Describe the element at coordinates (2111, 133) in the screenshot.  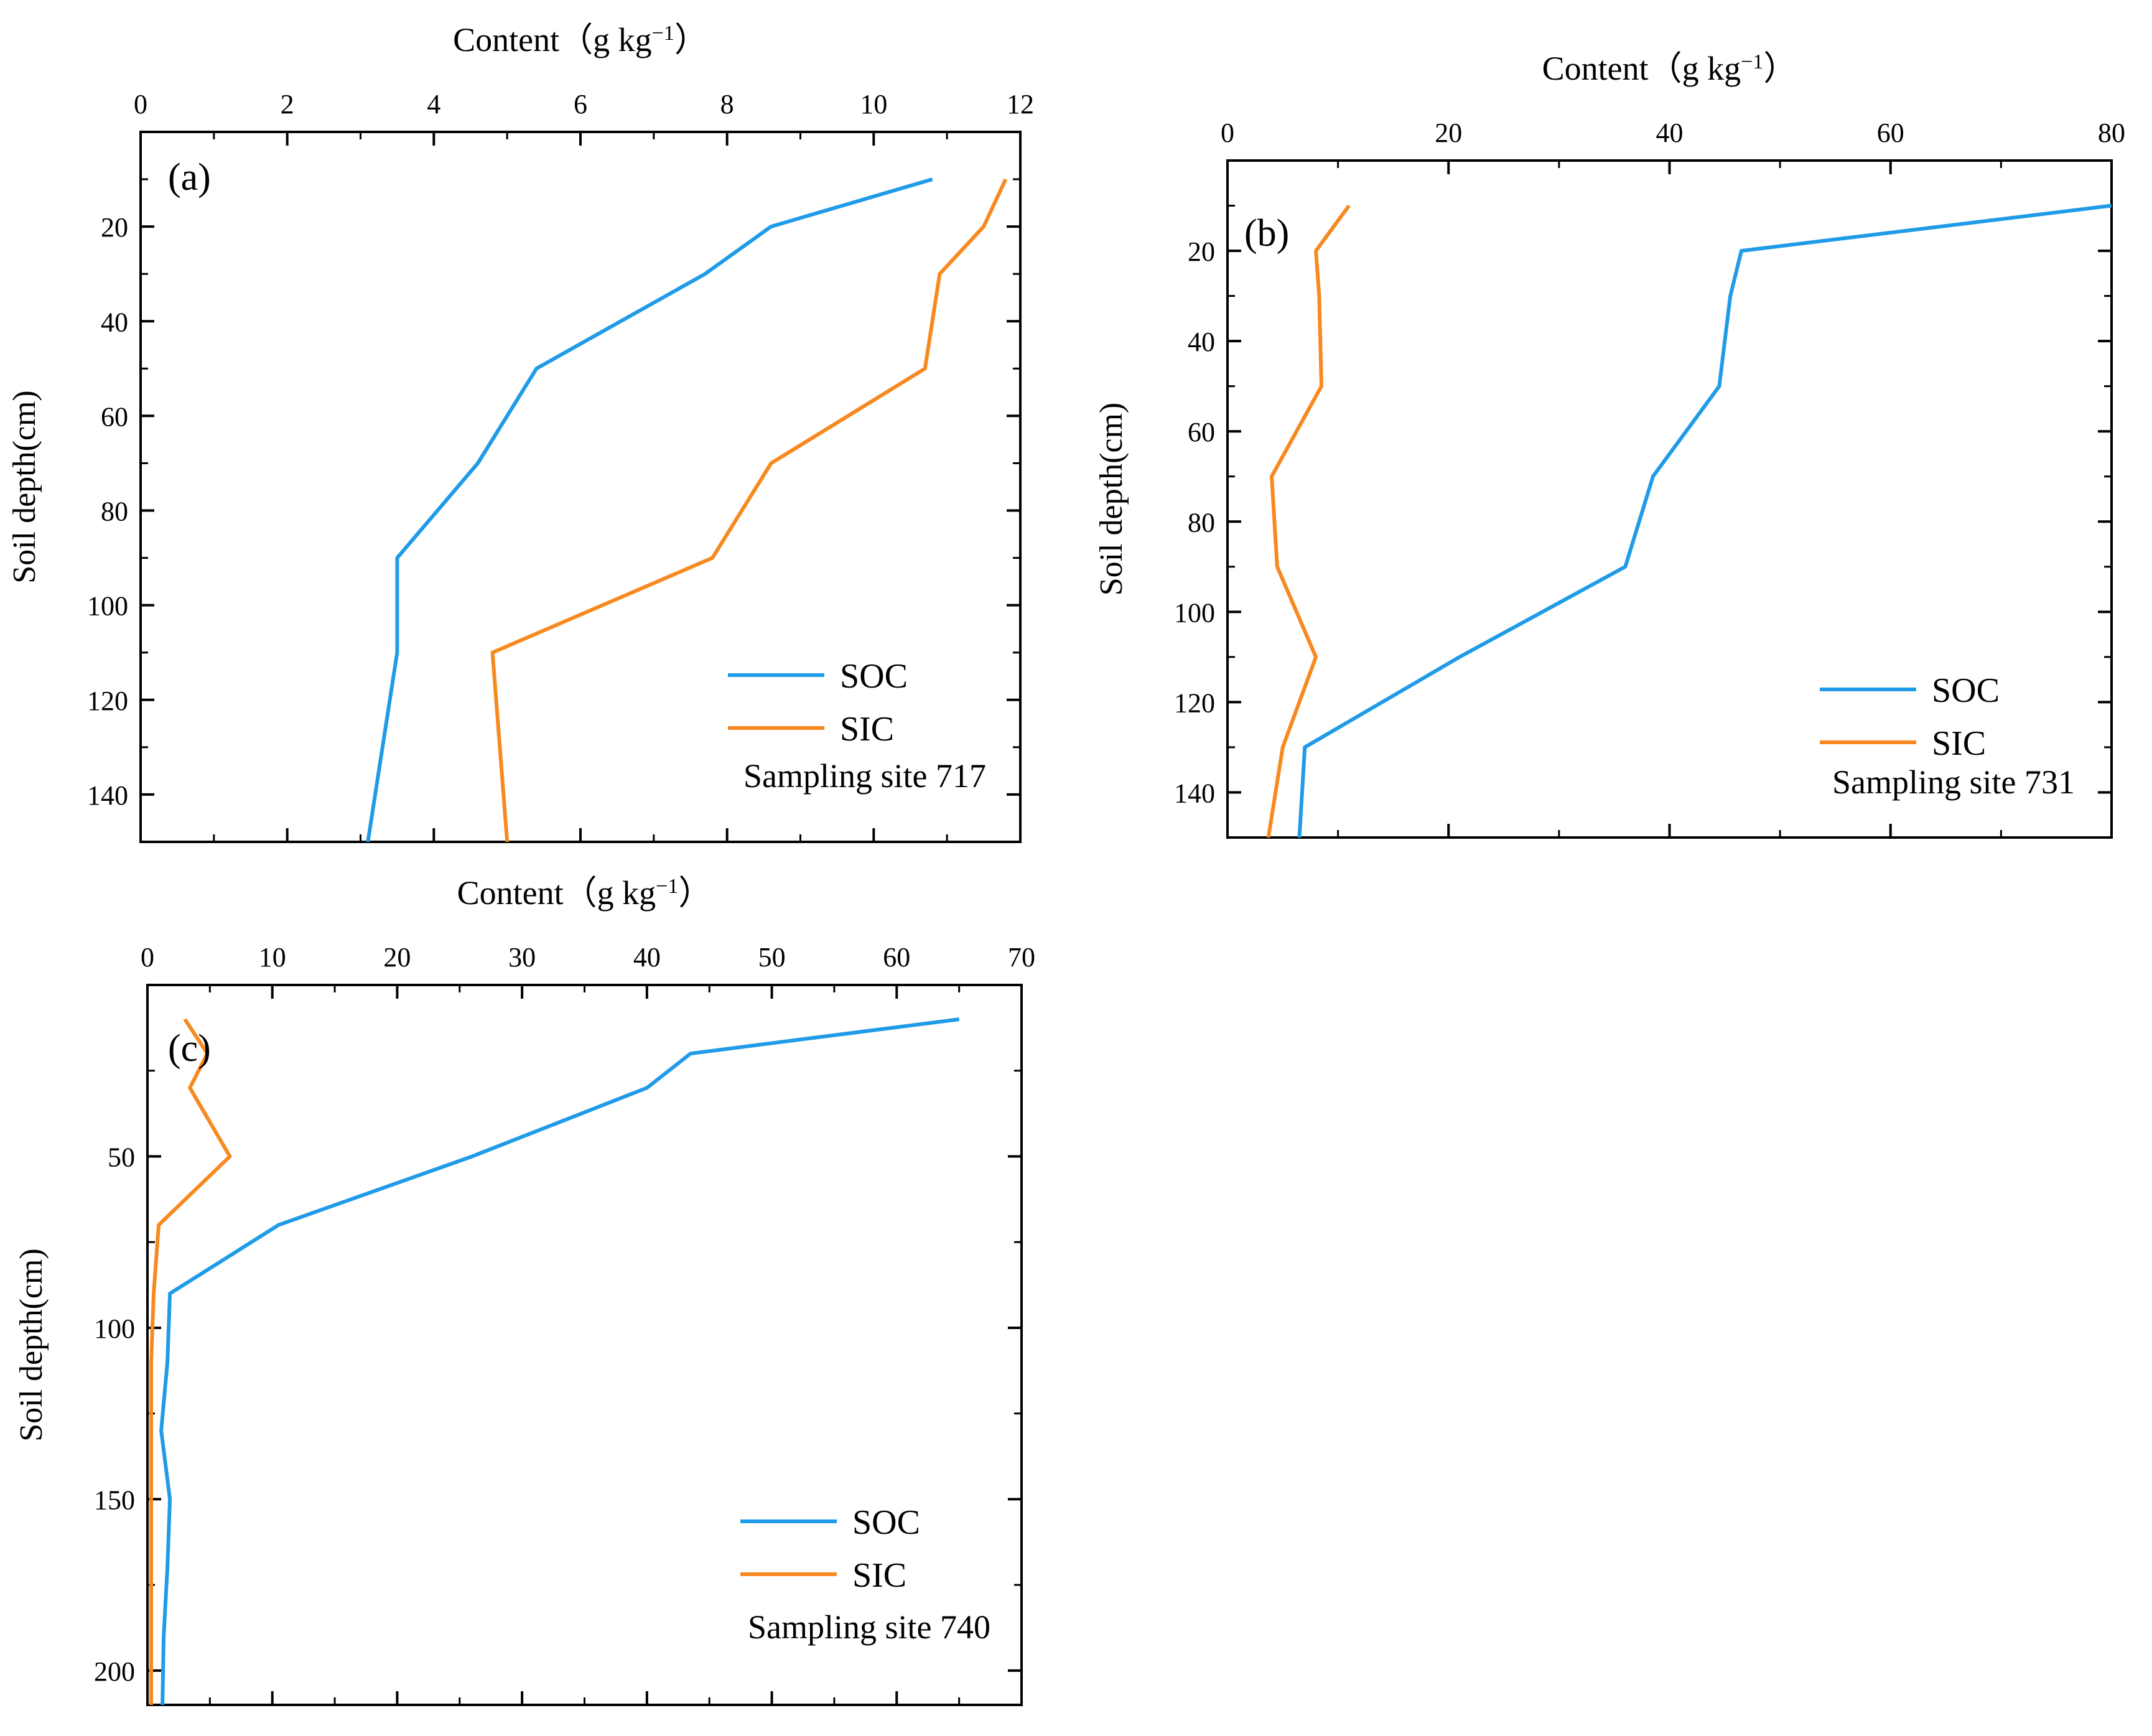
I see `x-tick-label: 80` at that location.